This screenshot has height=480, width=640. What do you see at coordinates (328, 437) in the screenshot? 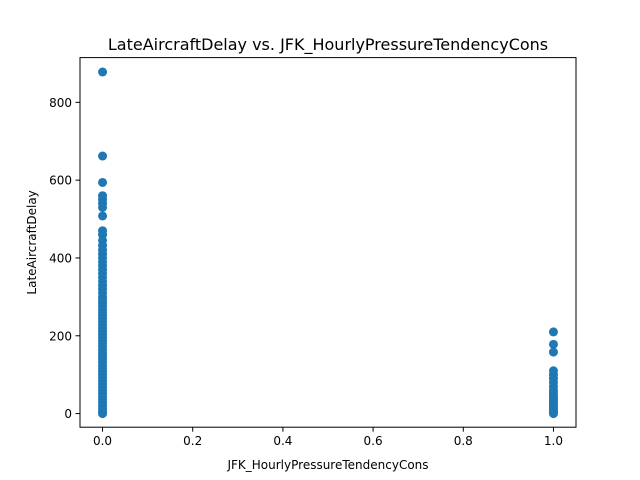
I see `x-axis-ticks: 0.0 0.2 0.4 0.6 0.8 1.0` at bounding box center [328, 437].